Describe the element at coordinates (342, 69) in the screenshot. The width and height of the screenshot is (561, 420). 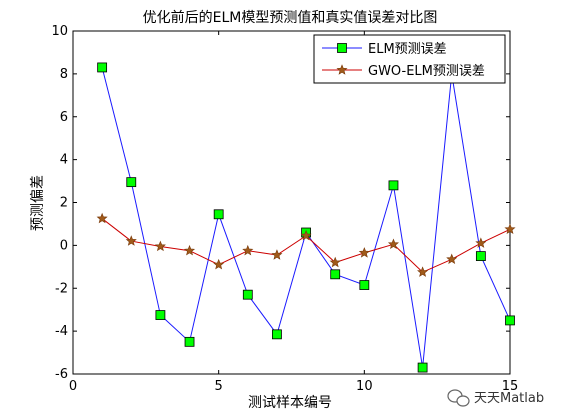
I see `legend-marker-gwo` at that location.